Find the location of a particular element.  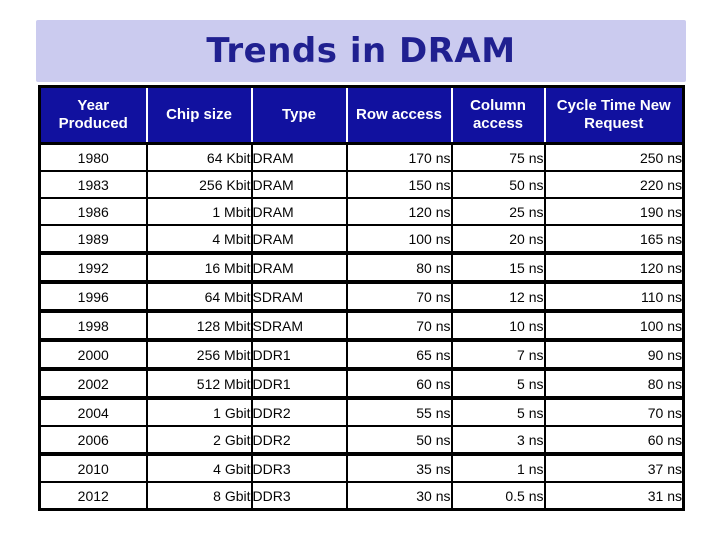

cell-year-produced: 2010 is located at coordinates (93, 467).